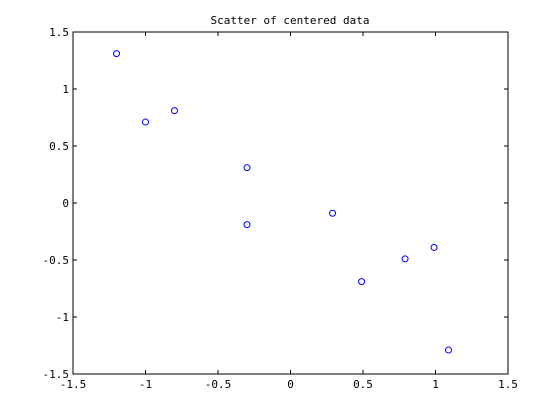 The image size is (560, 420). I want to click on y-tick-label: -1.5, so click(56, 374).